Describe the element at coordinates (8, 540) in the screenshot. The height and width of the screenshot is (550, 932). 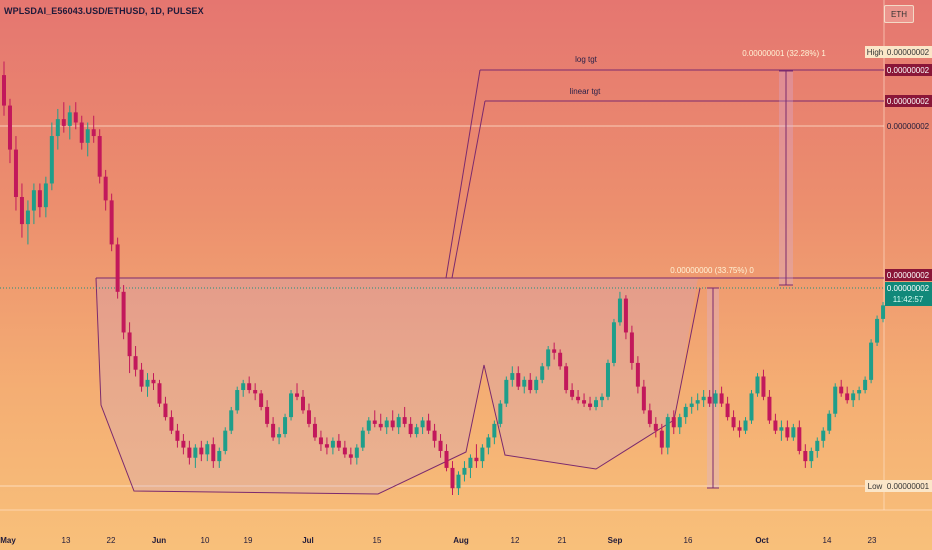
I see `x-tick-label: May` at that location.